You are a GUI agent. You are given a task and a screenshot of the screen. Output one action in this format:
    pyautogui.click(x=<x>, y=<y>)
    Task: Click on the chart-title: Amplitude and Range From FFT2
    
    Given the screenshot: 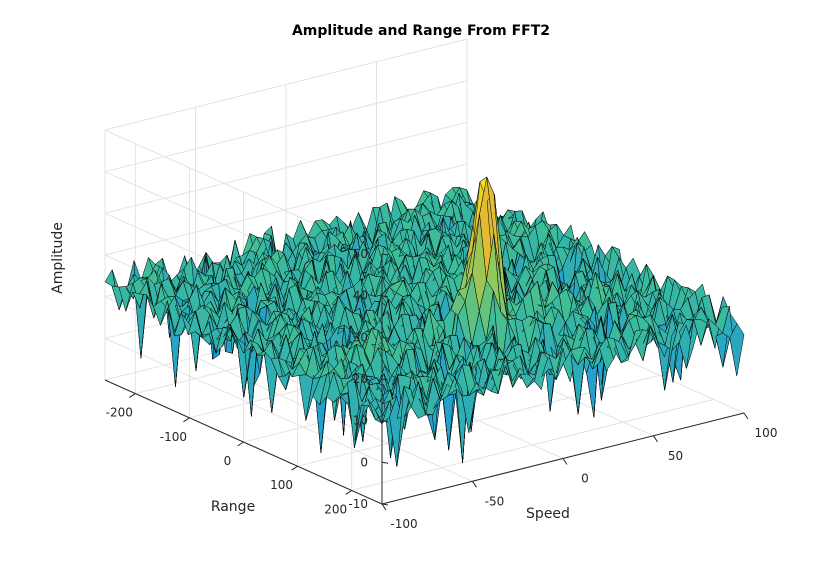 What is the action you would take?
    pyautogui.click(x=421, y=31)
    